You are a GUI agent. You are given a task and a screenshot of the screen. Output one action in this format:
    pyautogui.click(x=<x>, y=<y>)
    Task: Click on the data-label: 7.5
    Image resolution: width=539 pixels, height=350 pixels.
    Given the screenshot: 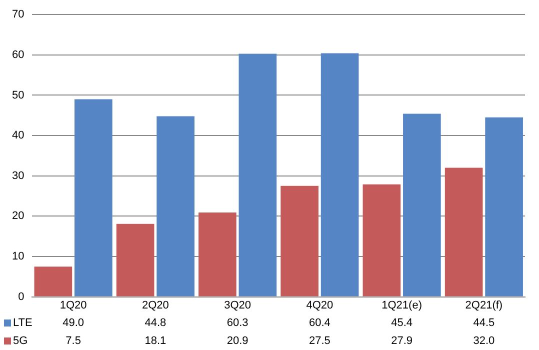 What is the action you would take?
    pyautogui.click(x=73, y=341)
    